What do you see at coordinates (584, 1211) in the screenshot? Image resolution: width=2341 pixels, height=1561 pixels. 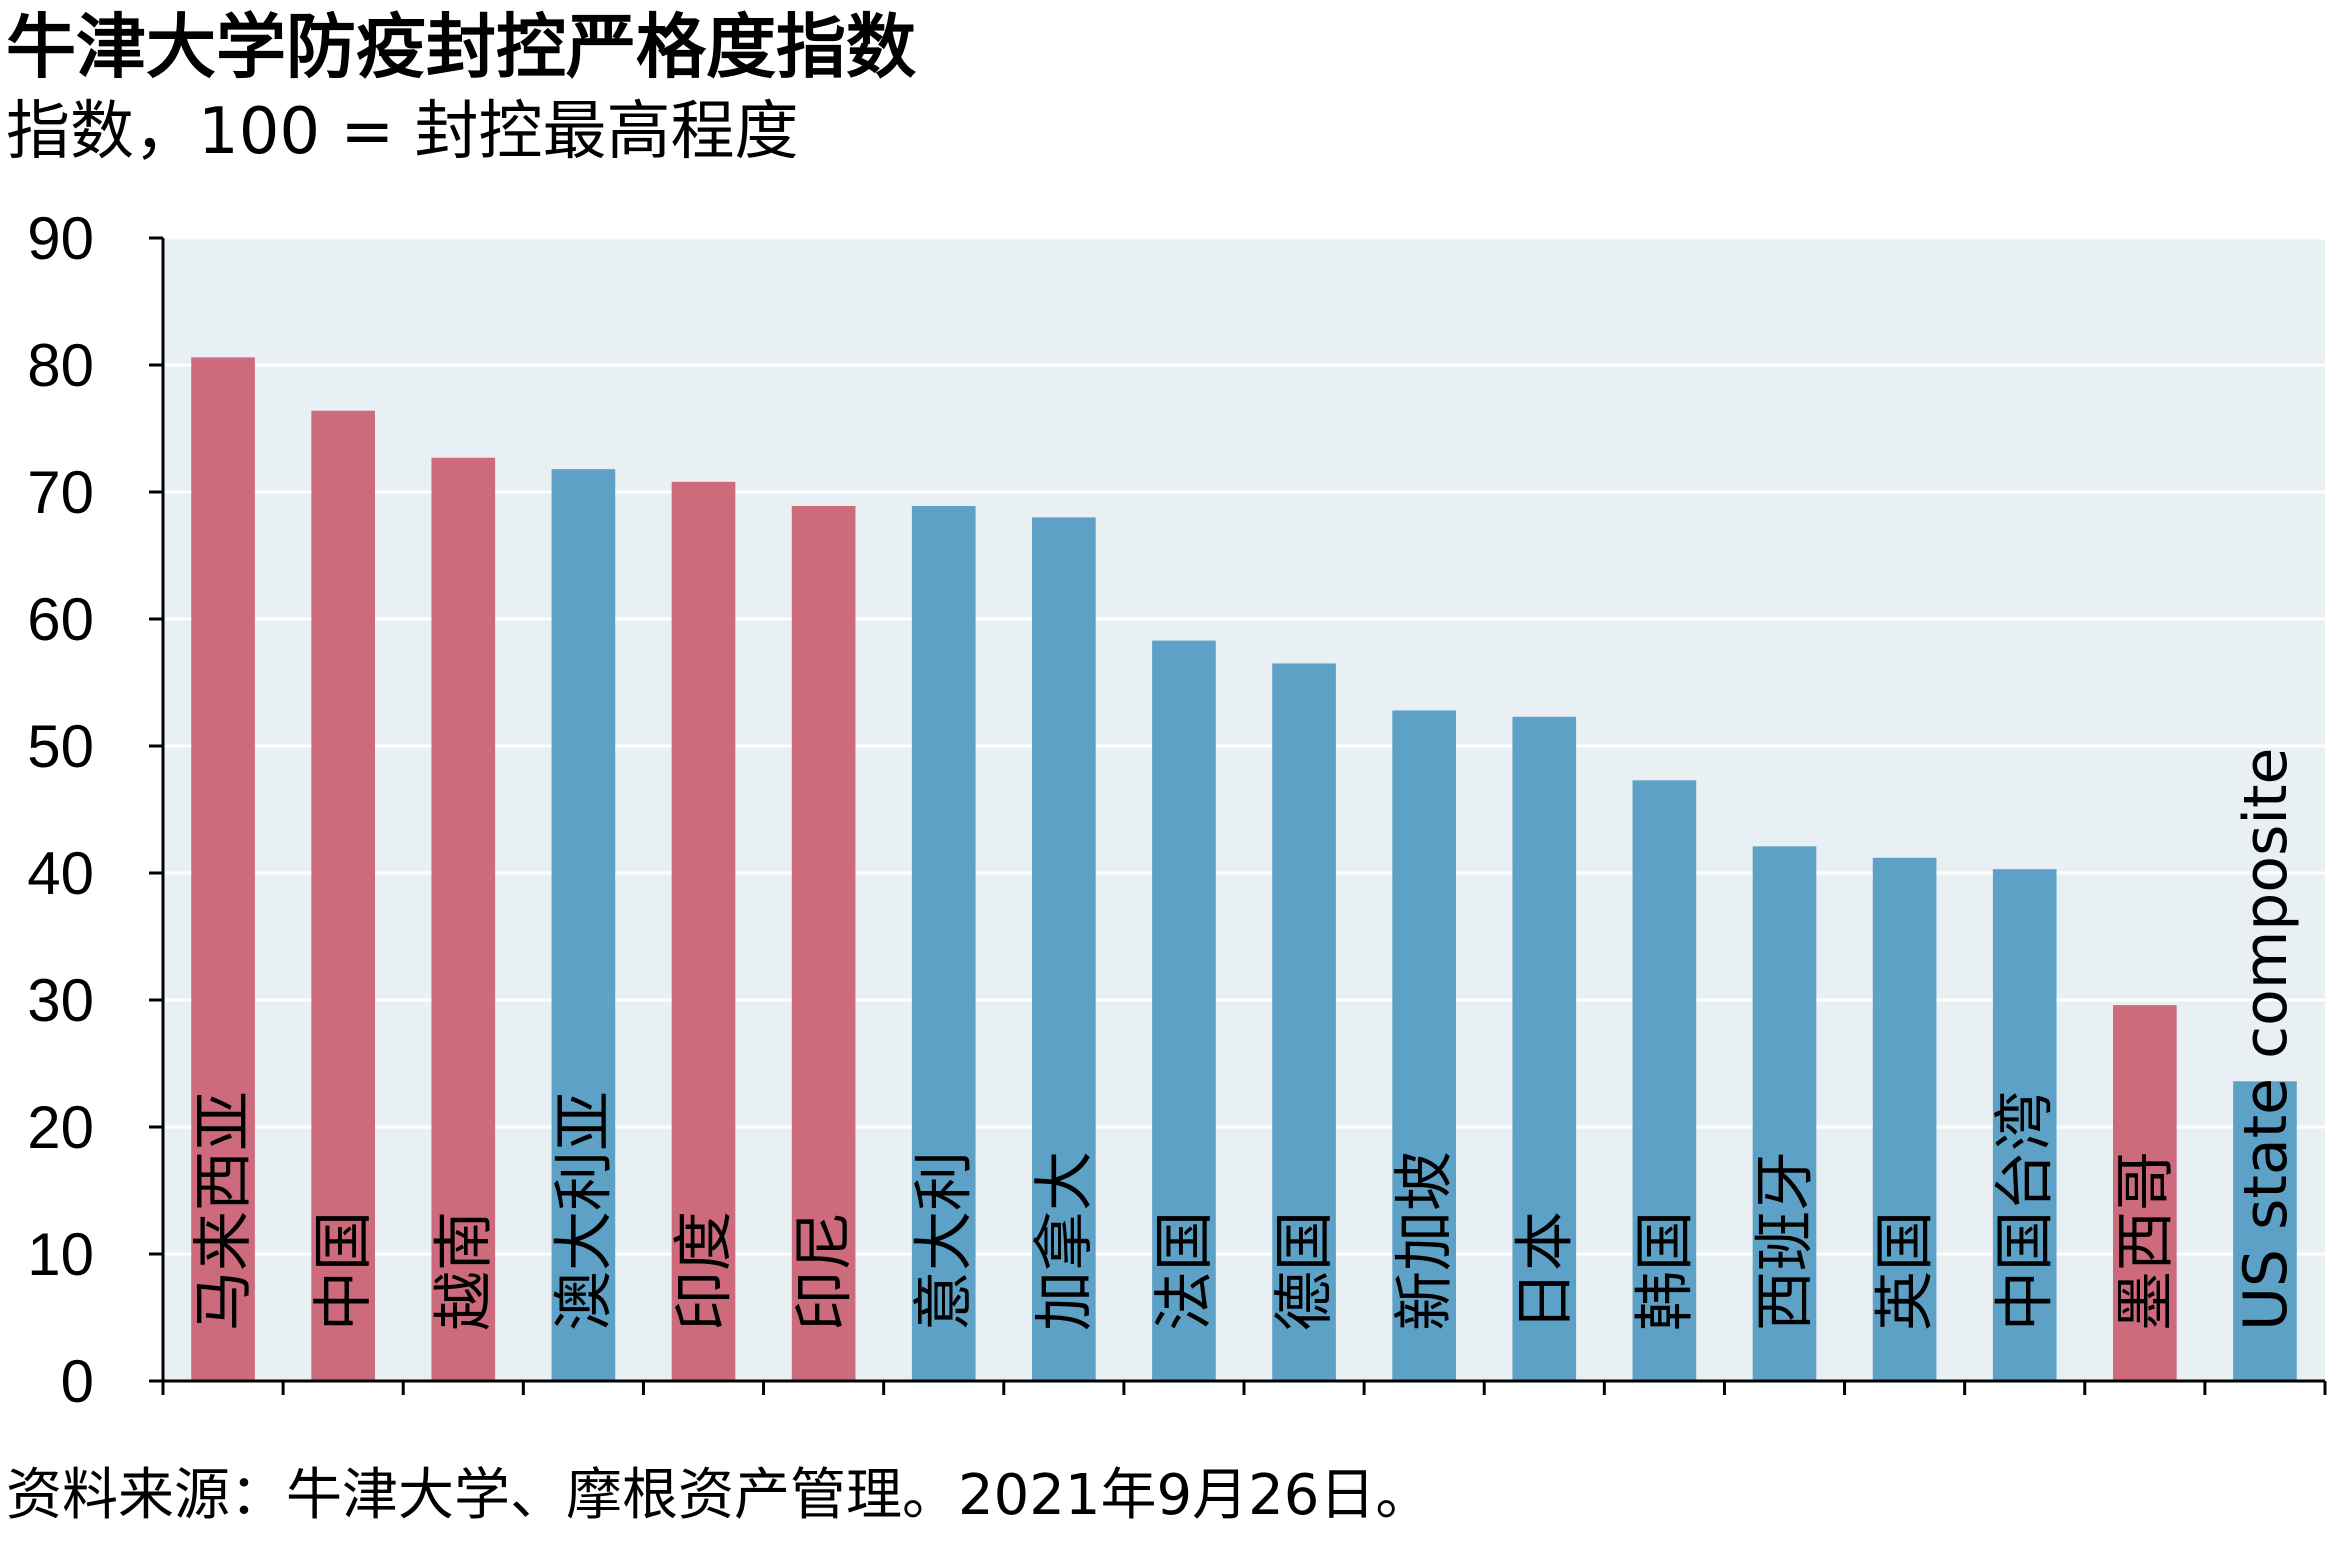 I see `bar-category-label: 澳大利亚` at bounding box center [584, 1211].